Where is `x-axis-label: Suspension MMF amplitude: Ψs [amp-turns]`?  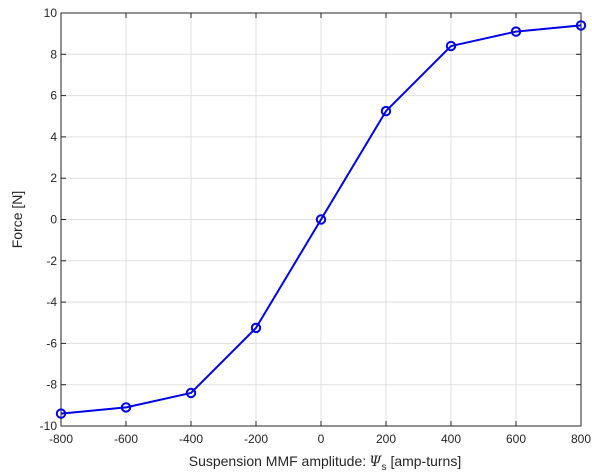
x-axis-label: Suspension MMF amplitude: Ψs [amp-turns] is located at coordinates (325, 463).